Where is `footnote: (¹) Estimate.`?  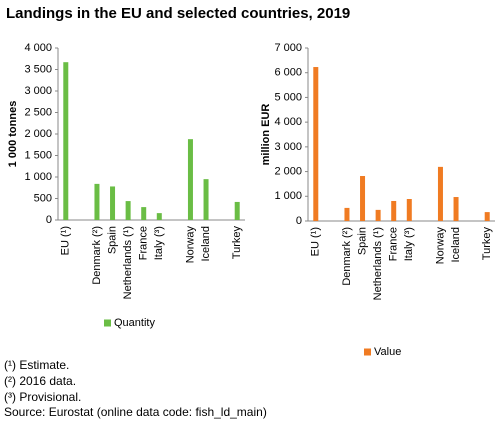
footnote: (¹) Estimate. is located at coordinates (36, 365).